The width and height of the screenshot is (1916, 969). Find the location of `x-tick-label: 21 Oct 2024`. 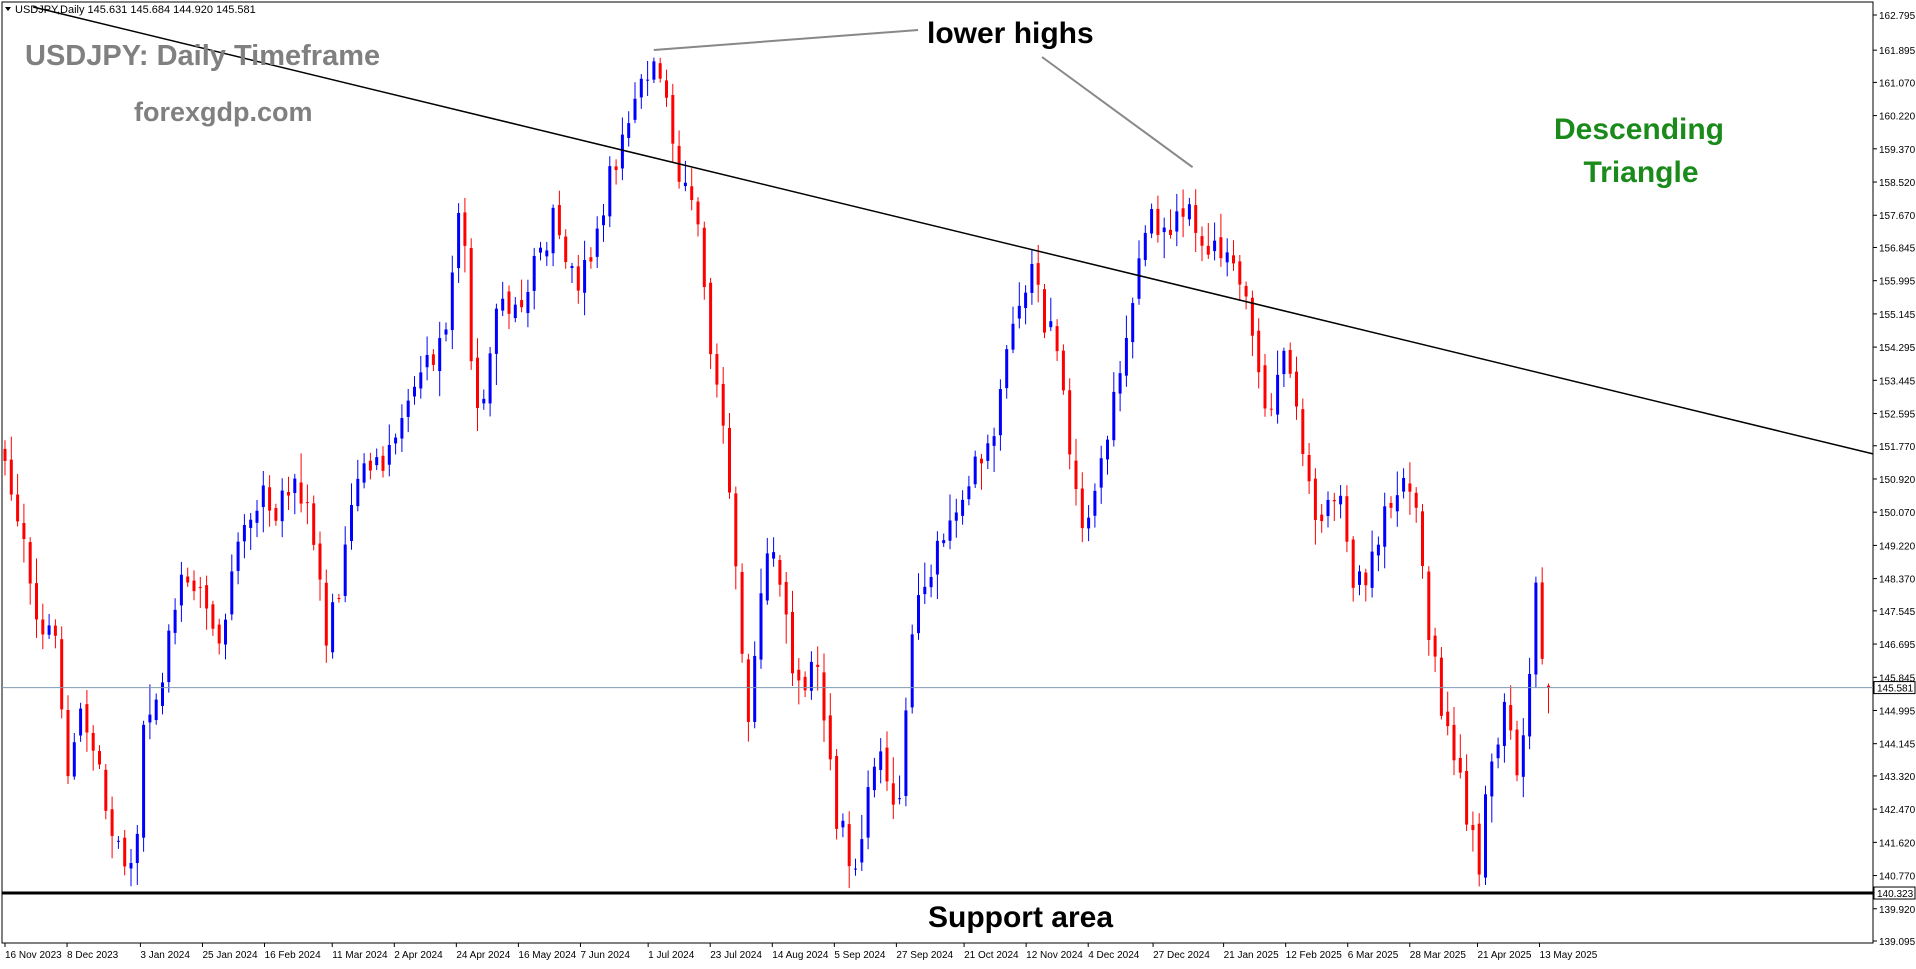

x-tick-label: 21 Oct 2024 is located at coordinates (991, 955).